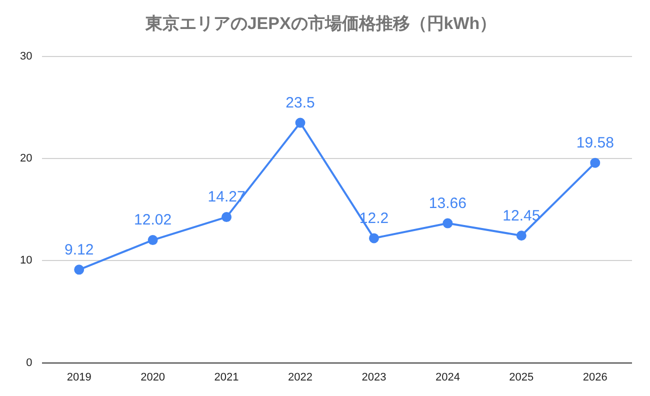 The image size is (650, 396). I want to click on x-tick-label: 2023, so click(374, 377).